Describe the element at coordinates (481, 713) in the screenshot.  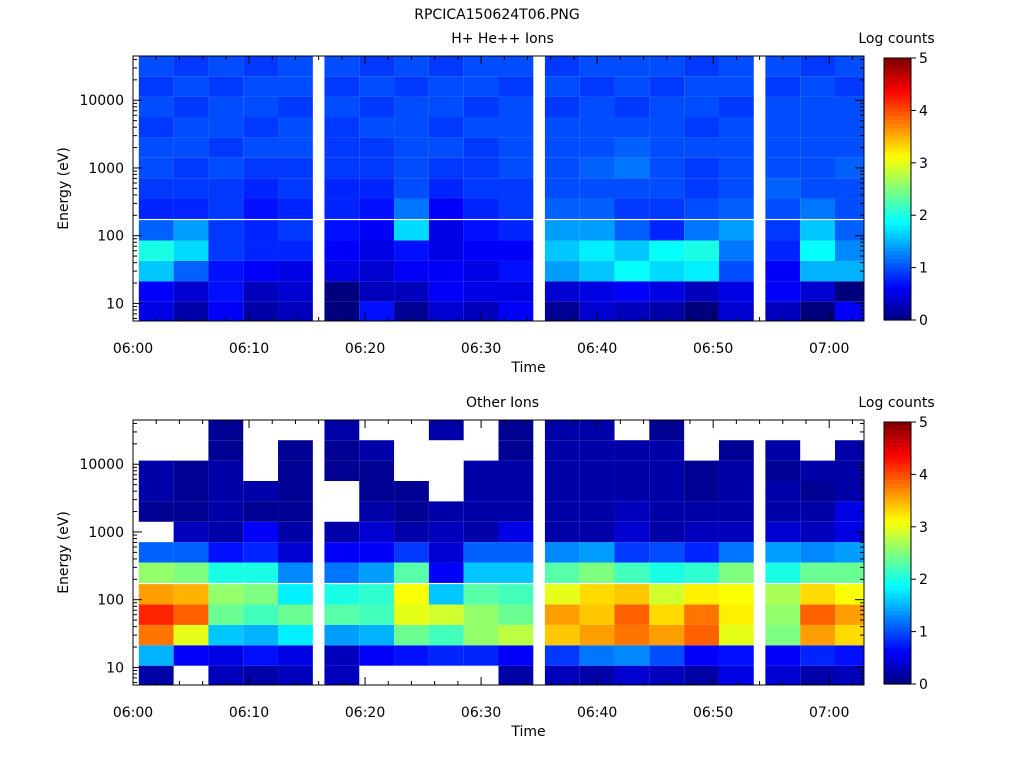
I see `x-tick-label: 06:30` at that location.